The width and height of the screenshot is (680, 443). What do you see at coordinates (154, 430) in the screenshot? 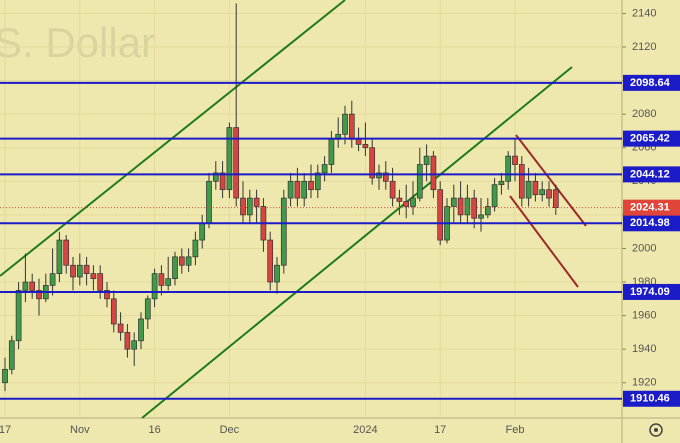
I see `x-tick-label: 16` at bounding box center [154, 430].